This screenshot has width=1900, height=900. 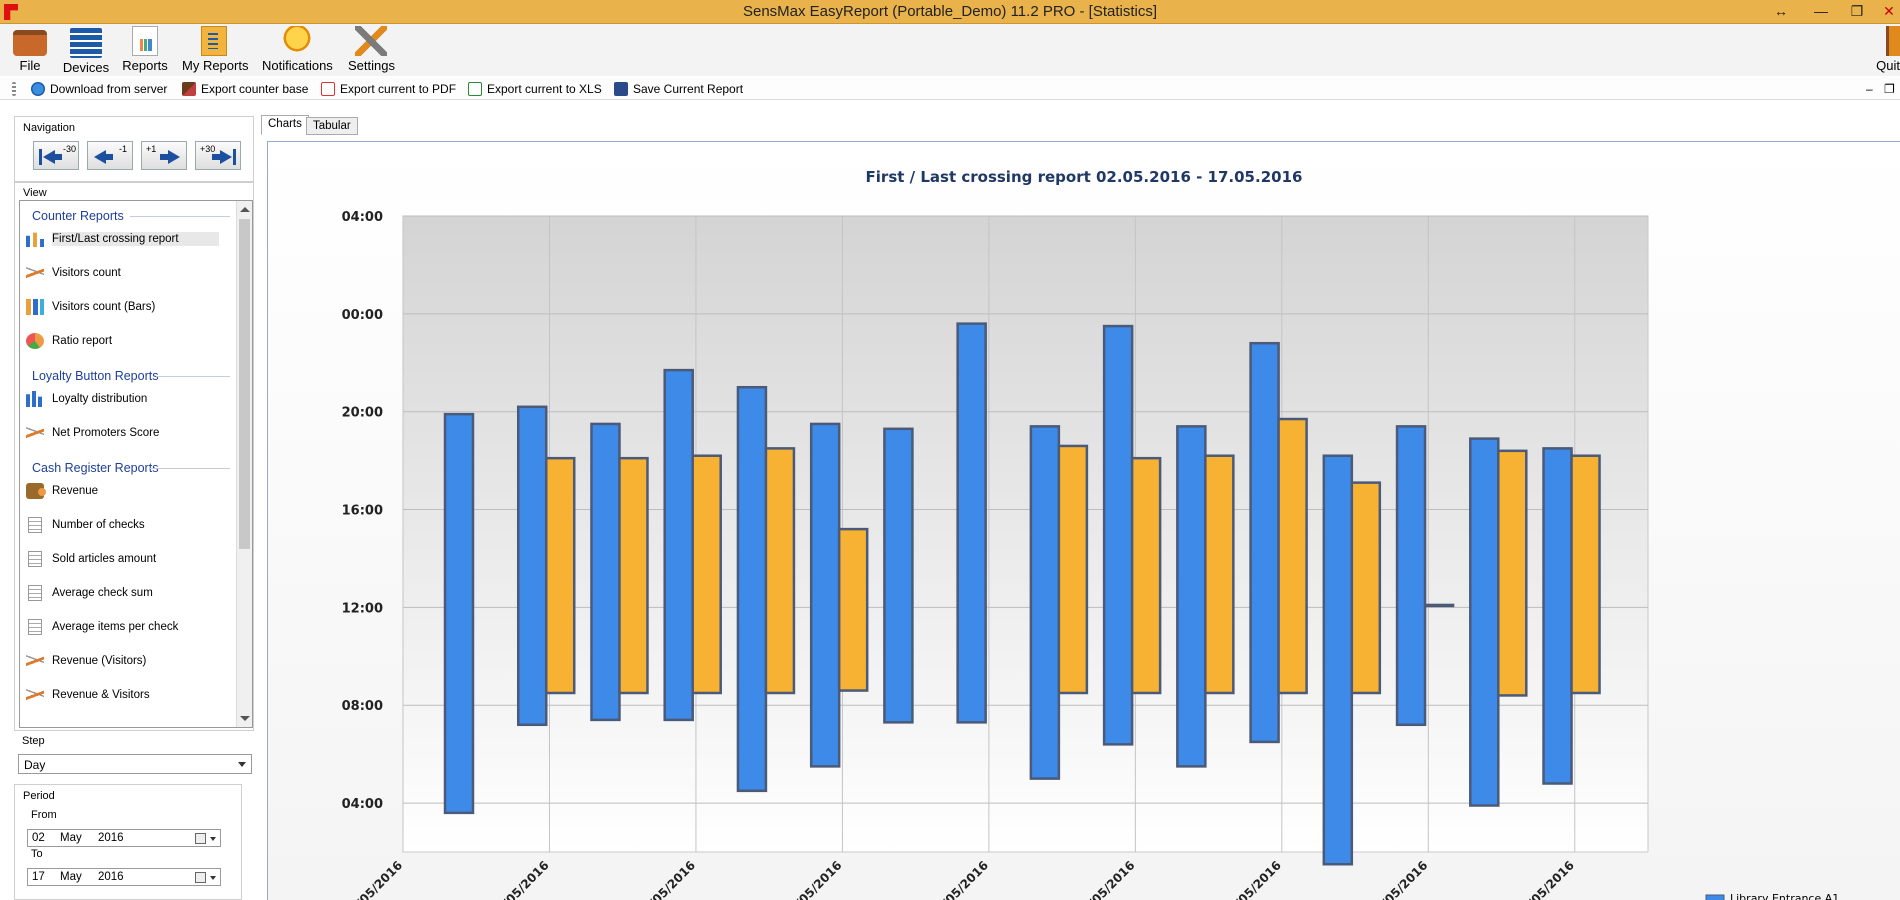 I want to click on report-item-ratio: Ratio report, so click(x=69, y=341).